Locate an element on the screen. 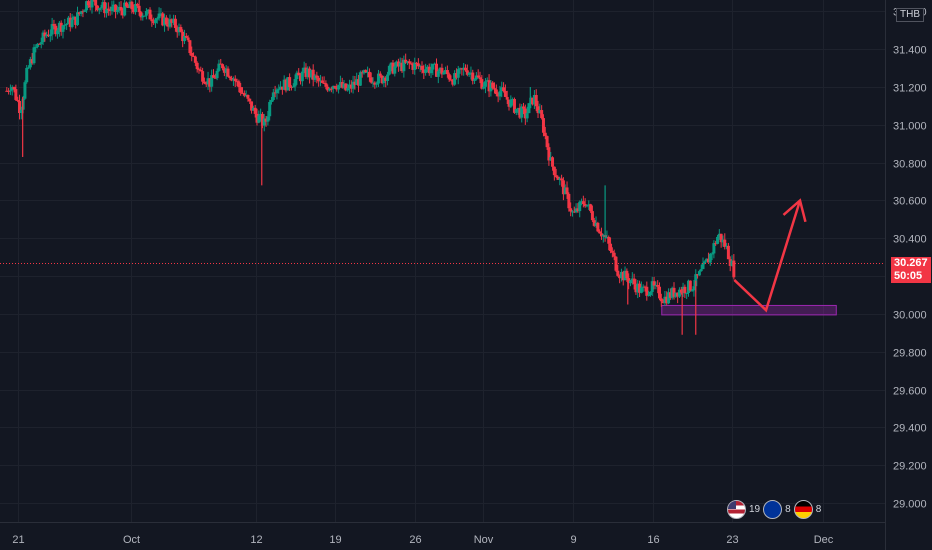  x-tick-label: Oct is located at coordinates (131, 540).